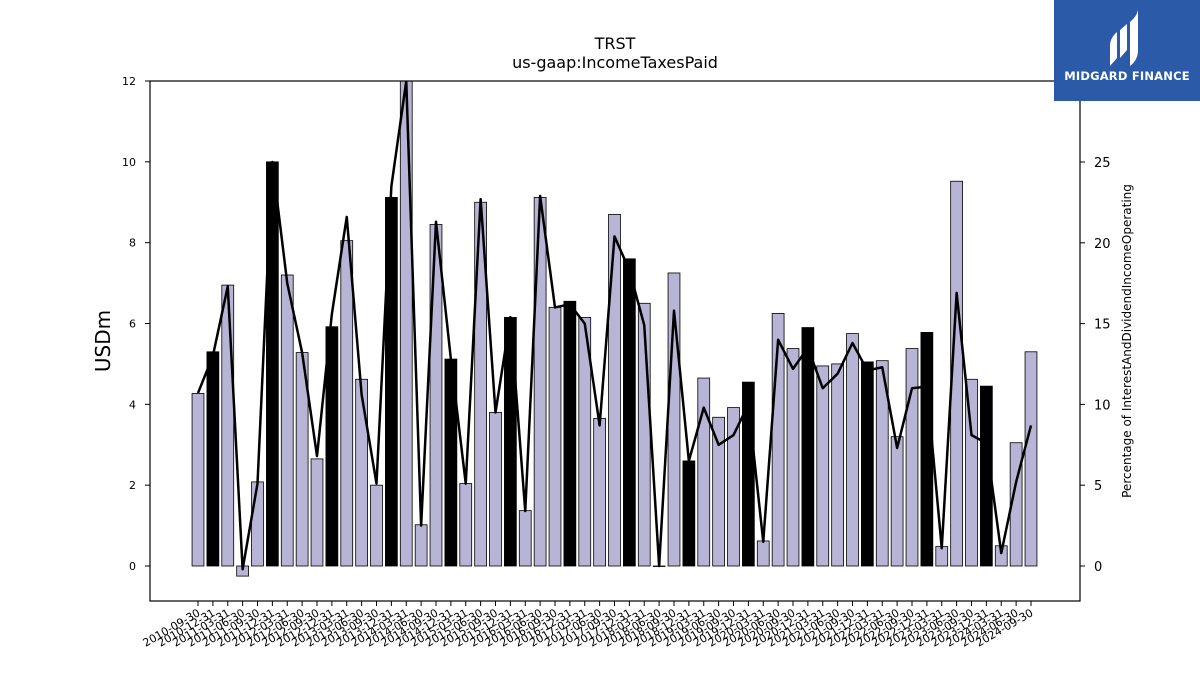 Image resolution: width=1200 pixels, height=675 pixels. What do you see at coordinates (1127, 76) in the screenshot?
I see `brand-name: MIDGARD FINANCE` at bounding box center [1127, 76].